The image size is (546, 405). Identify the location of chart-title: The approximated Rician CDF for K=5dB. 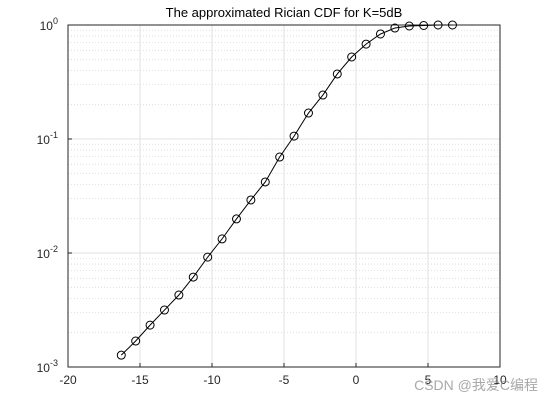
(284, 12).